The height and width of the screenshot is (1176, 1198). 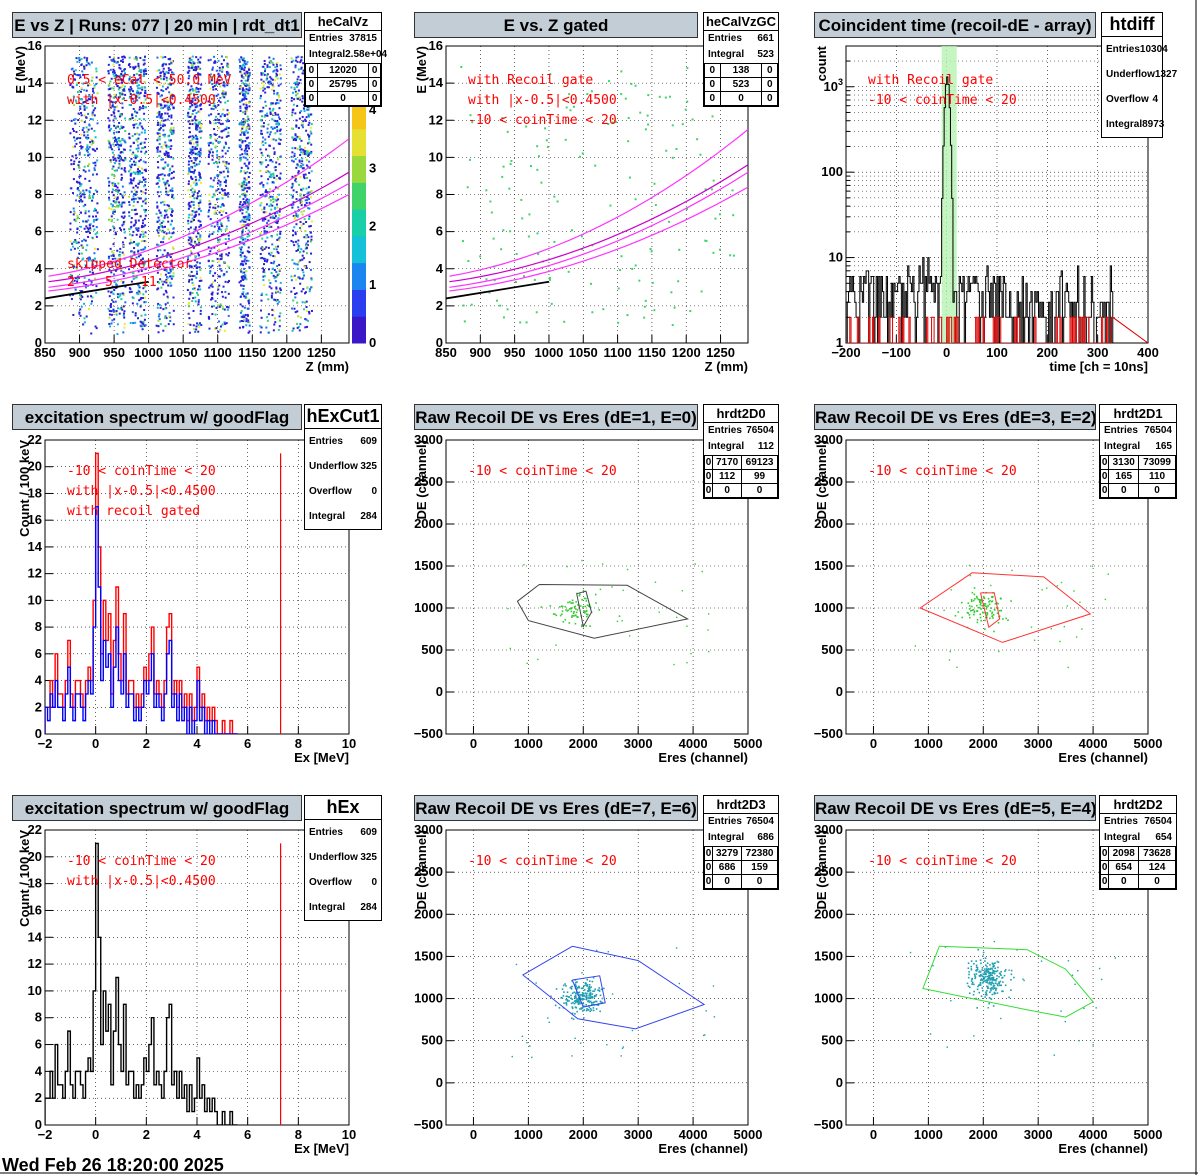 I want to click on tick-label-x: 5000, so click(x=748, y=1134).